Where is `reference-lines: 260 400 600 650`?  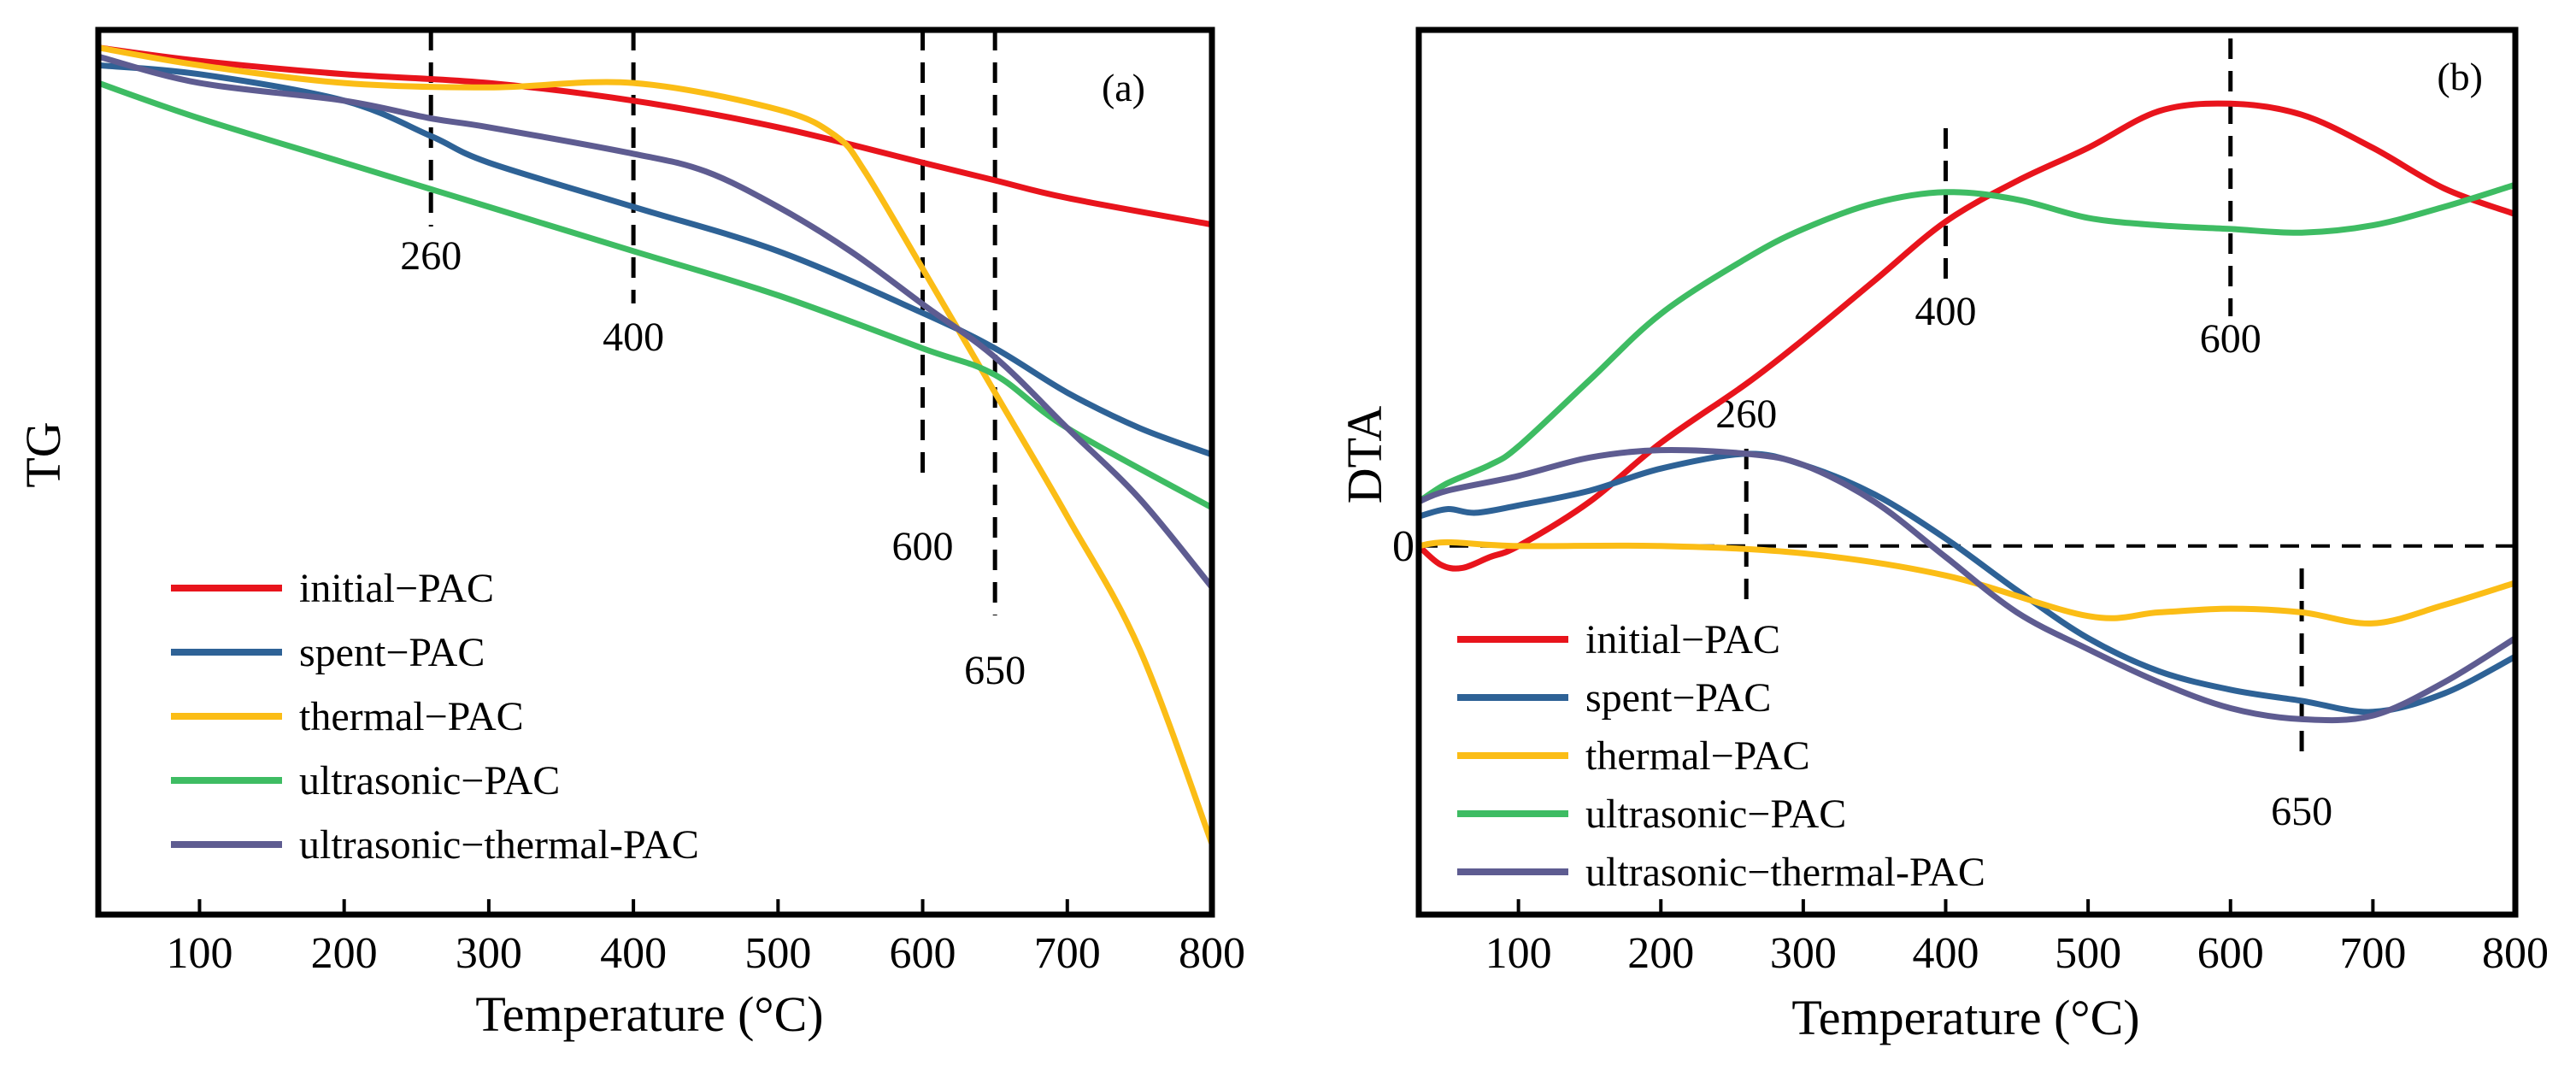 reference-lines: 260 400 600 650 is located at coordinates (713, 362).